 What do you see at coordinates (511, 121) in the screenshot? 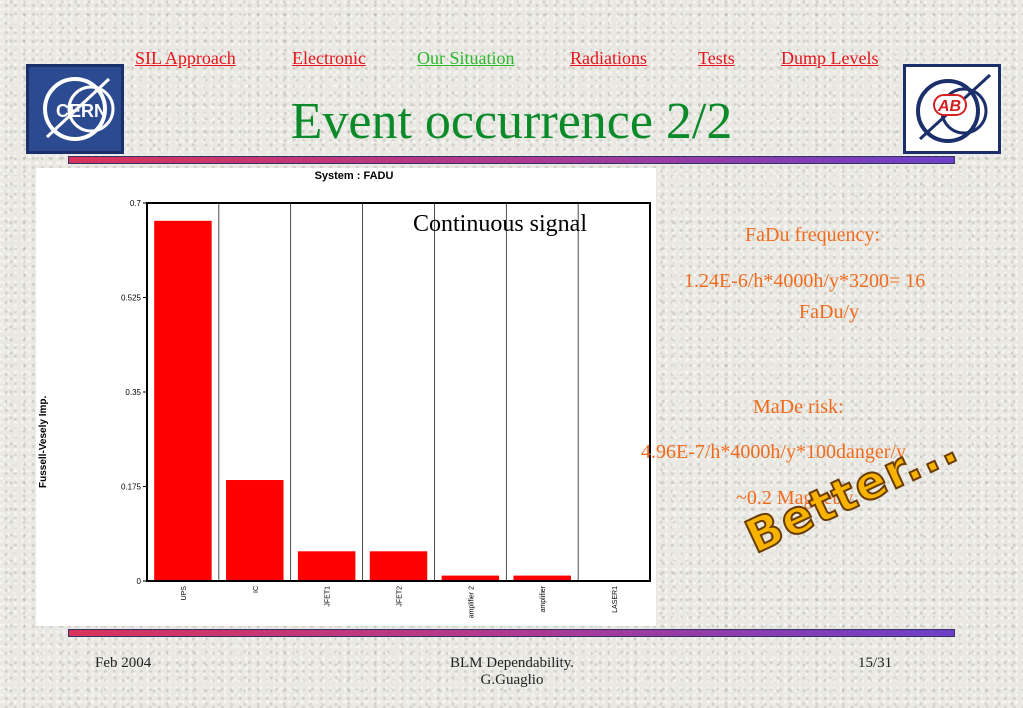
I see `slide-title: Event occurrence 2/2` at bounding box center [511, 121].